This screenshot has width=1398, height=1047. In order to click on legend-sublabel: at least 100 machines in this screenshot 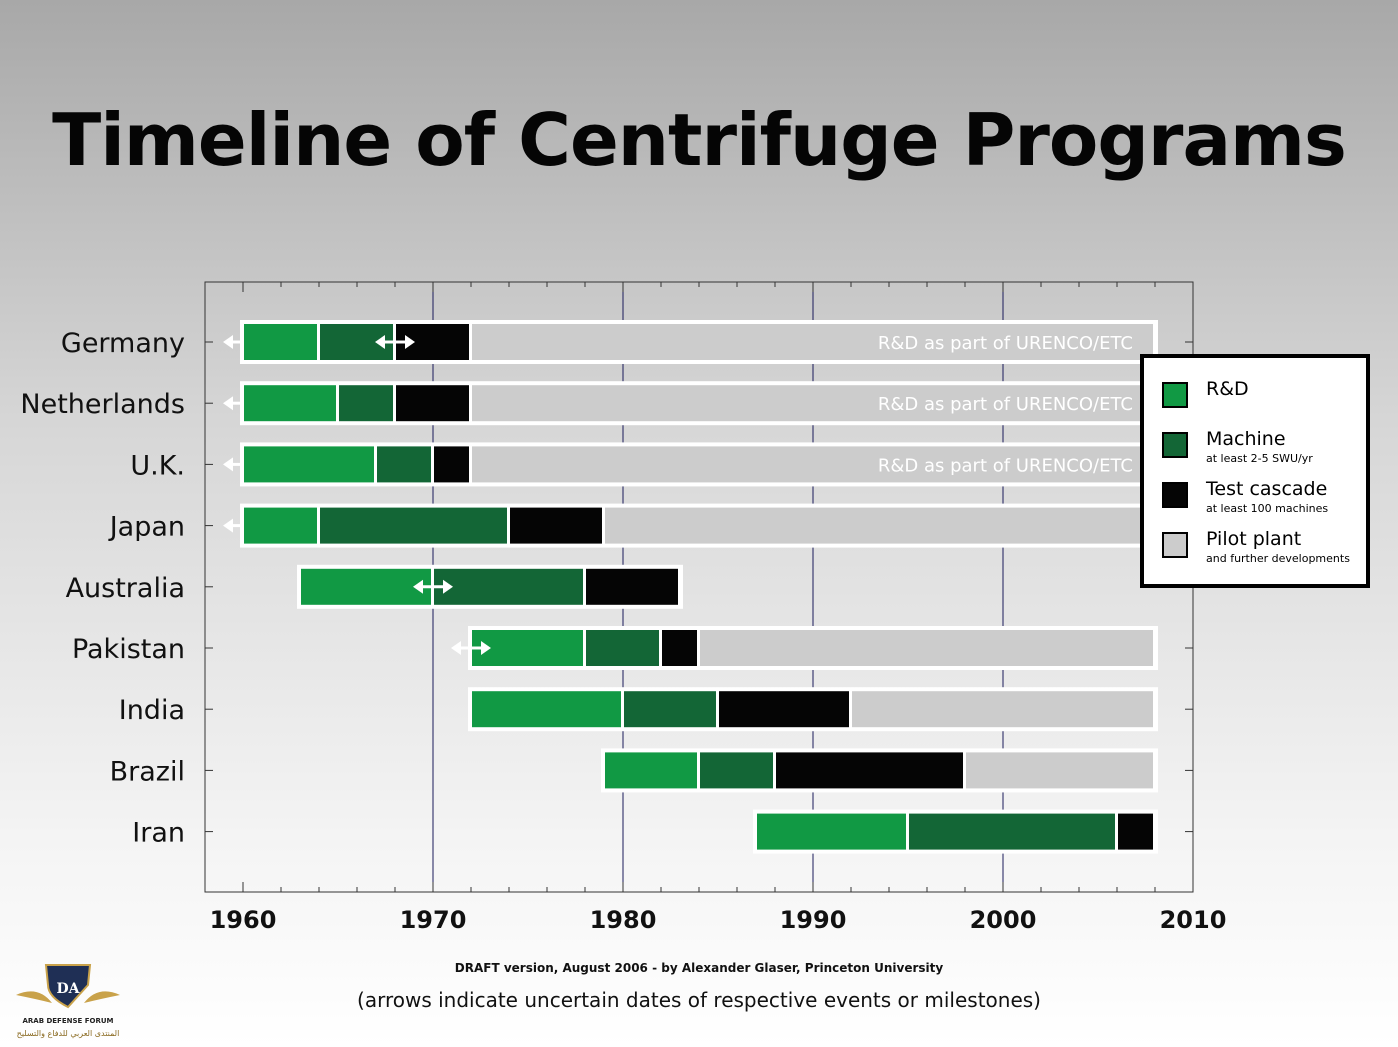, I will do `click(1267, 508)`.